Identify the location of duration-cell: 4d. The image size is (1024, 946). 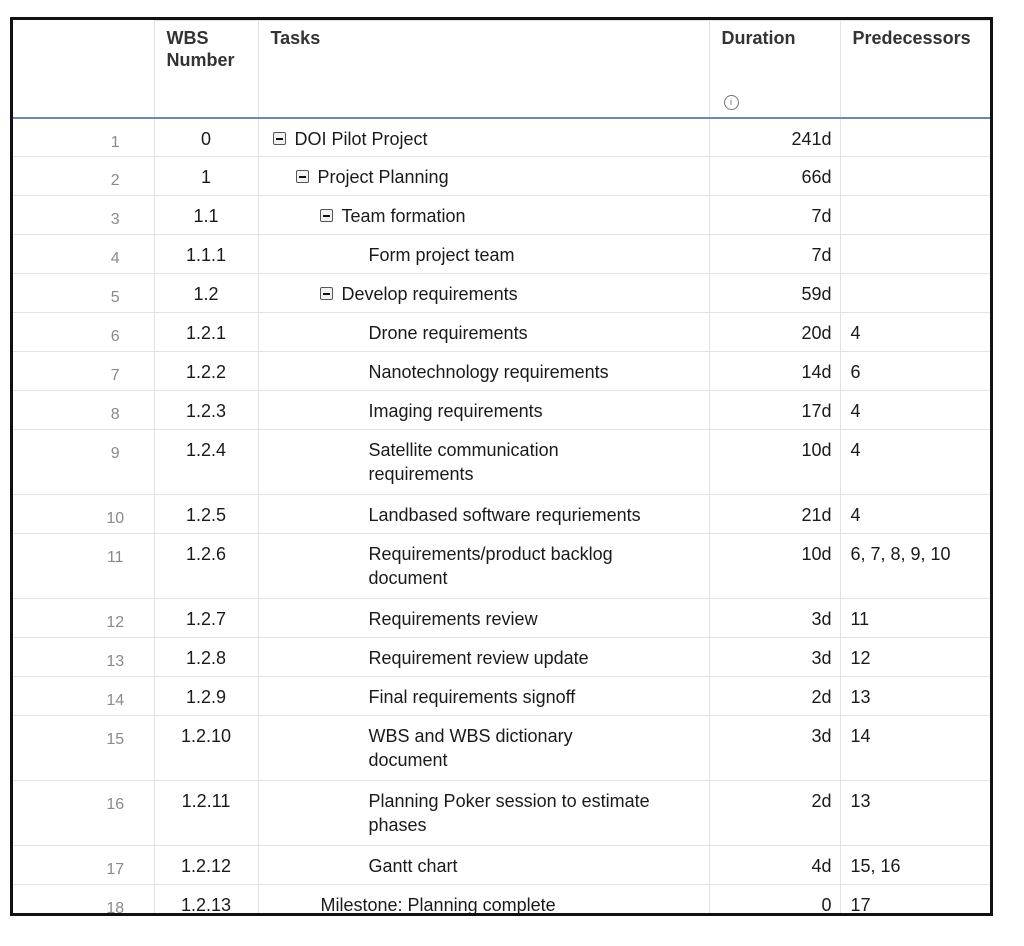
(774, 865).